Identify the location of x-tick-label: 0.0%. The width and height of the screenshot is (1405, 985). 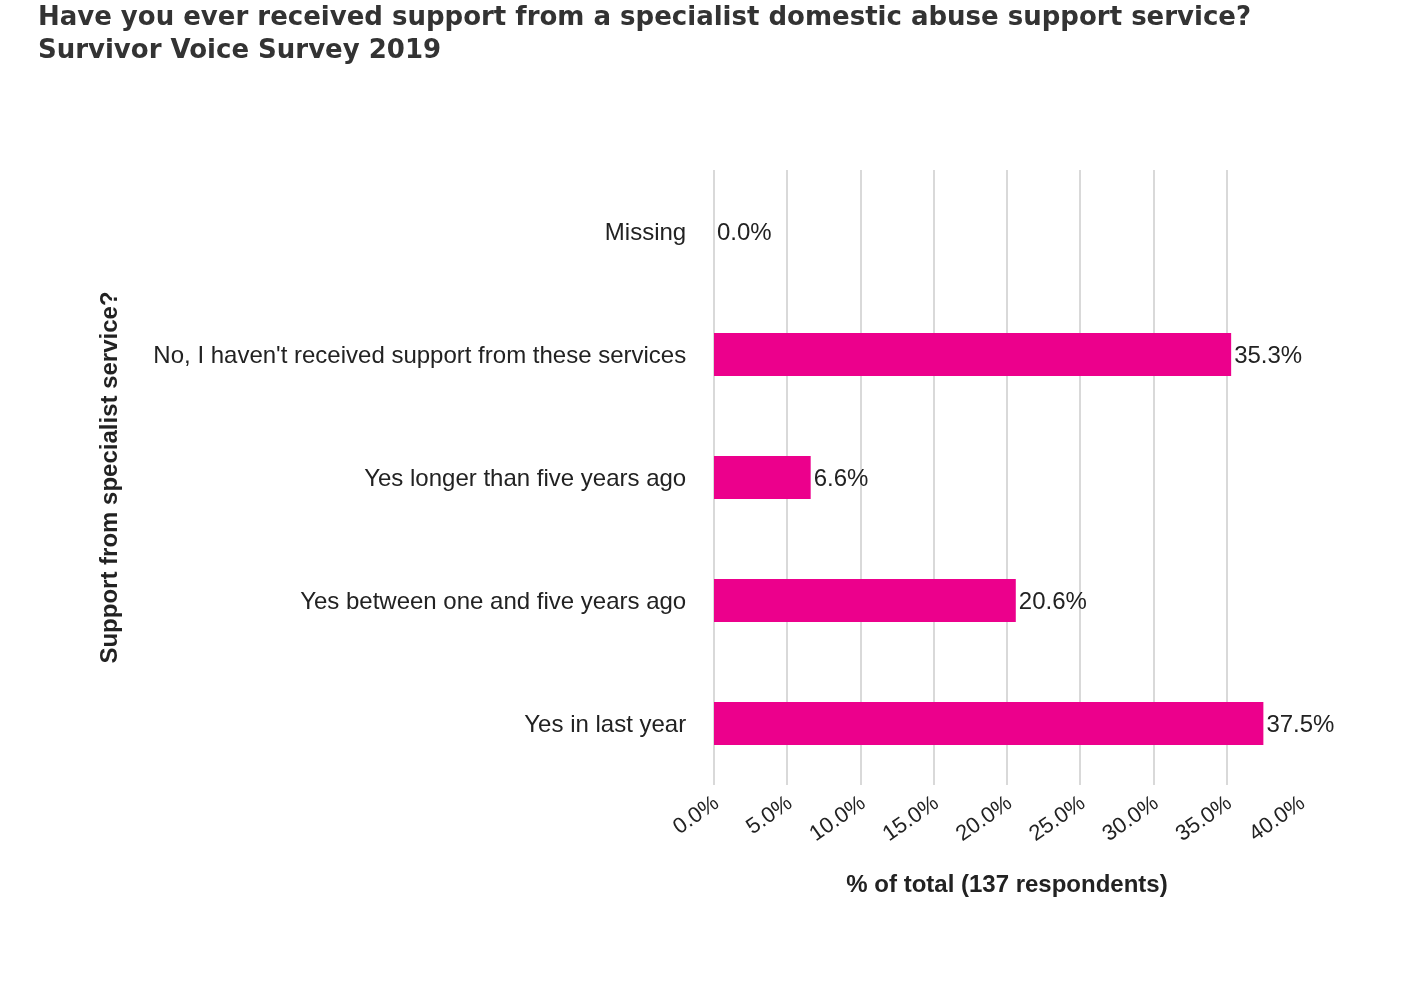
(695, 814).